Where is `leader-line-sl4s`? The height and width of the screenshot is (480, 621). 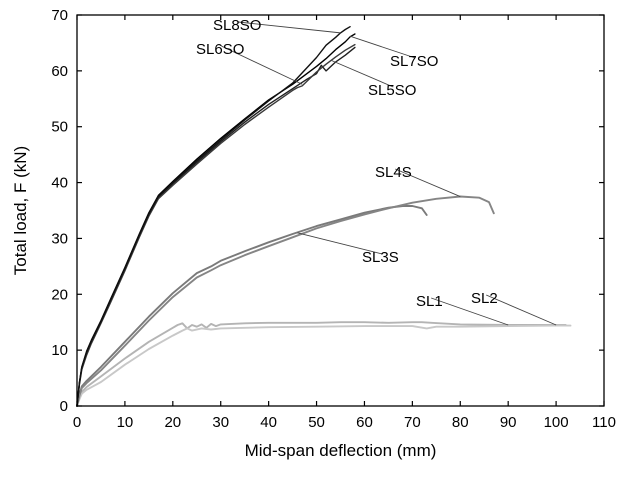 leader-line-sl4s is located at coordinates (428, 182).